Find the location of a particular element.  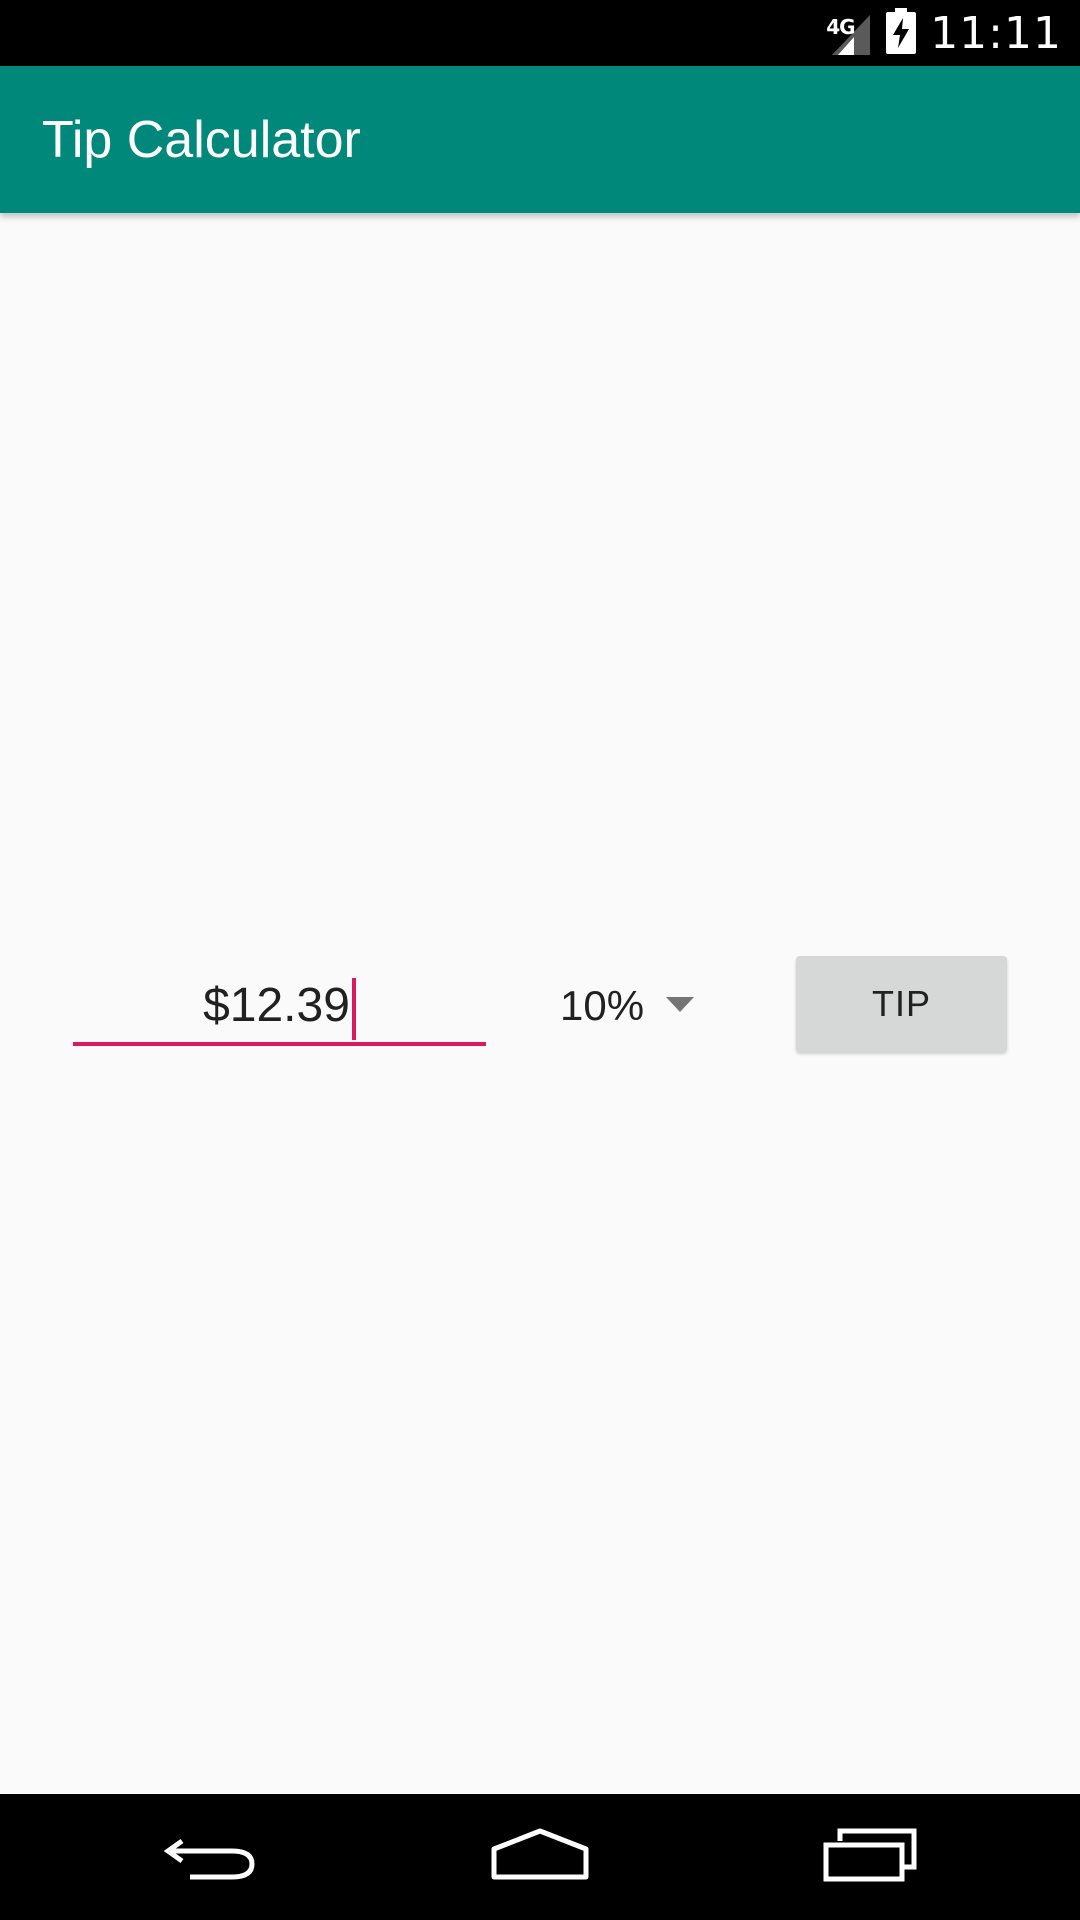

tip-percent-spinner: 10% is located at coordinates (627, 1006).